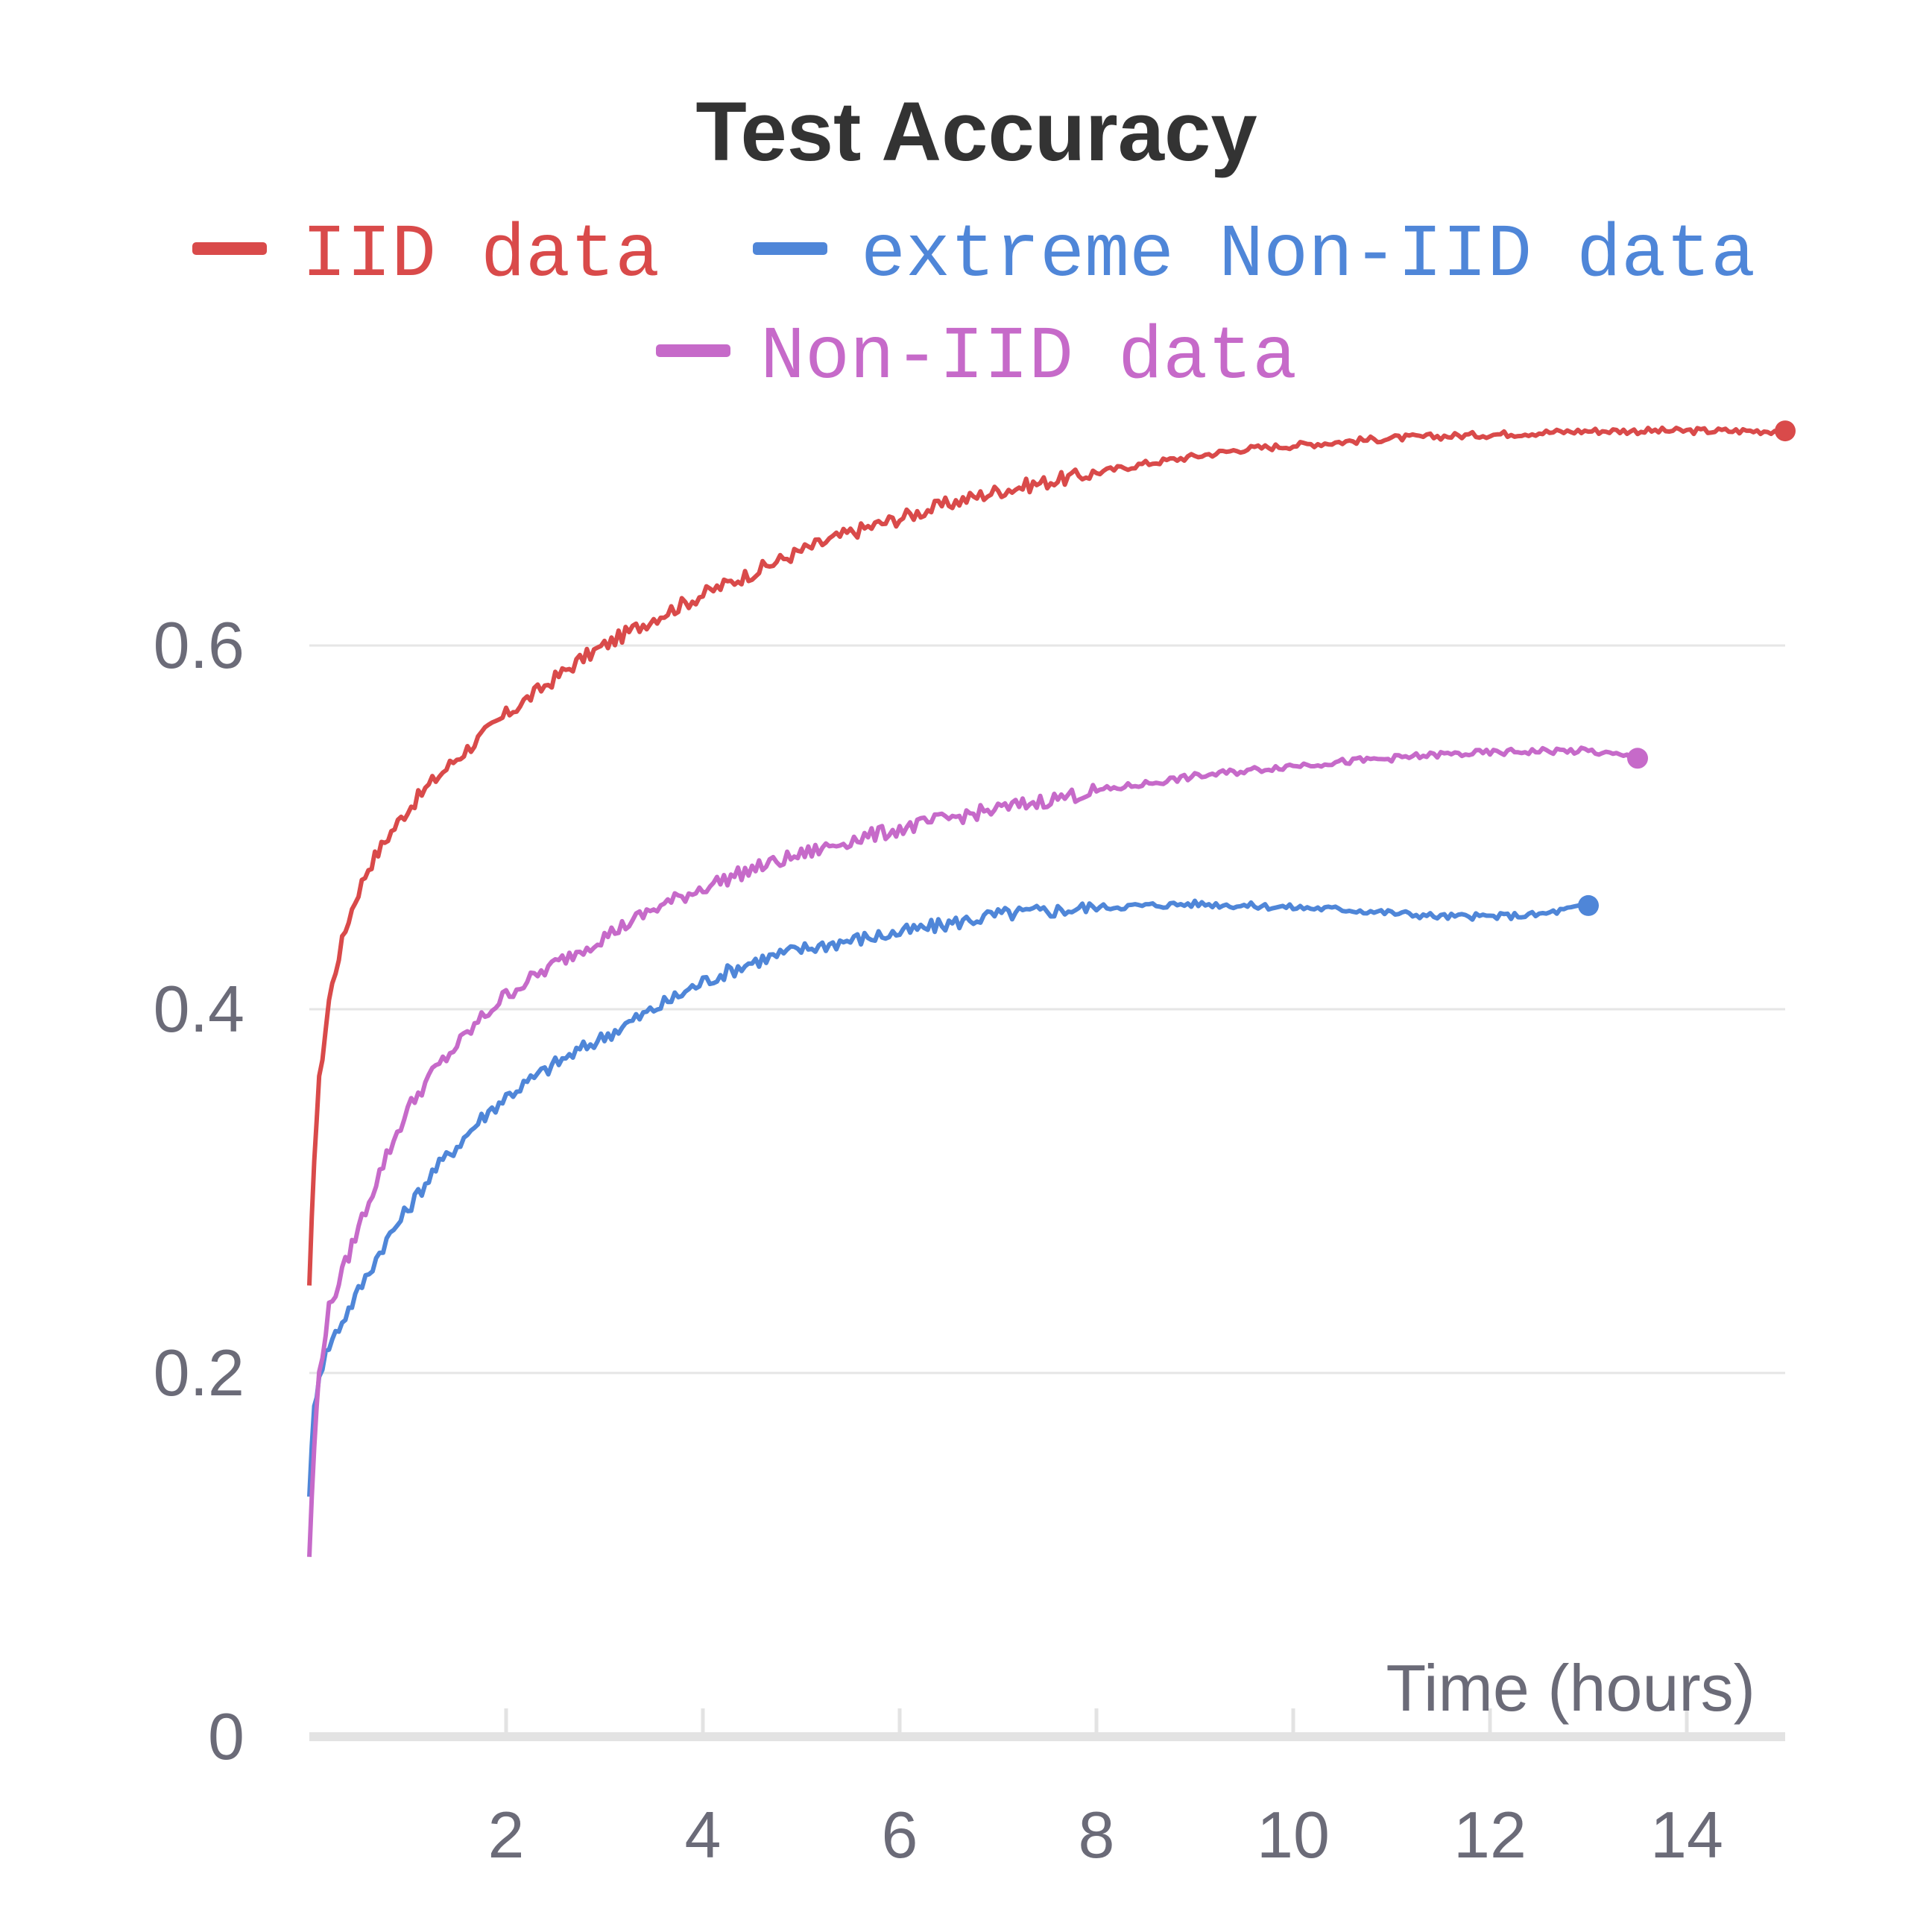 The width and height of the screenshot is (1932, 1932). Describe the element at coordinates (1028, 358) in the screenshot. I see `legend-label: Non-IID data` at that location.